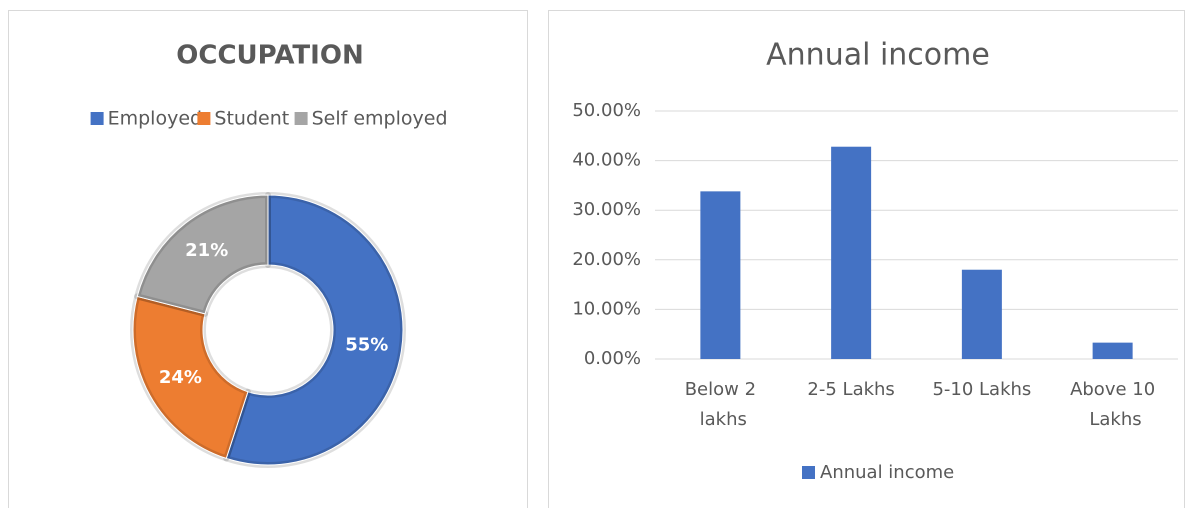 Image resolution: width=1192 pixels, height=508 pixels. Describe the element at coordinates (180, 377) in the screenshot. I see `data-label: 24%` at that location.